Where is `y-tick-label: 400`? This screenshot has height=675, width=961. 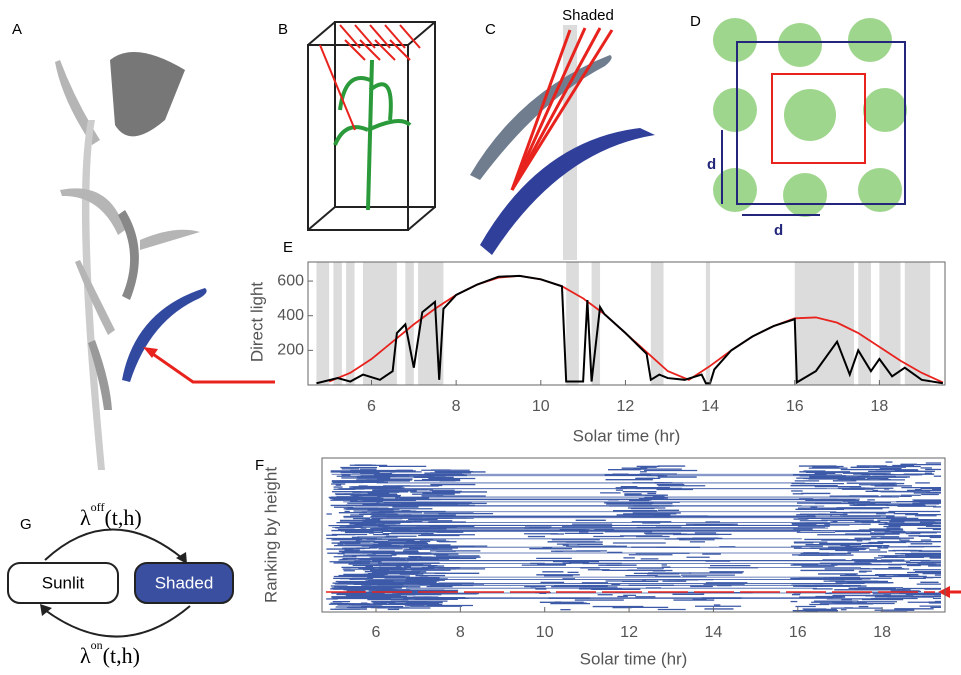 y-tick-label: 400 is located at coordinates (290, 315).